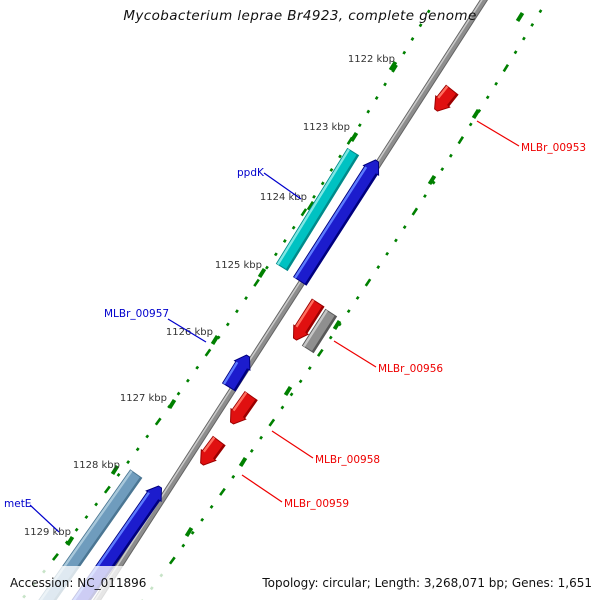 Image resolution: width=600 pixels, height=600 pixels. Describe the element at coordinates (251, 173) in the screenshot. I see `gene-label: ppdK` at that location.